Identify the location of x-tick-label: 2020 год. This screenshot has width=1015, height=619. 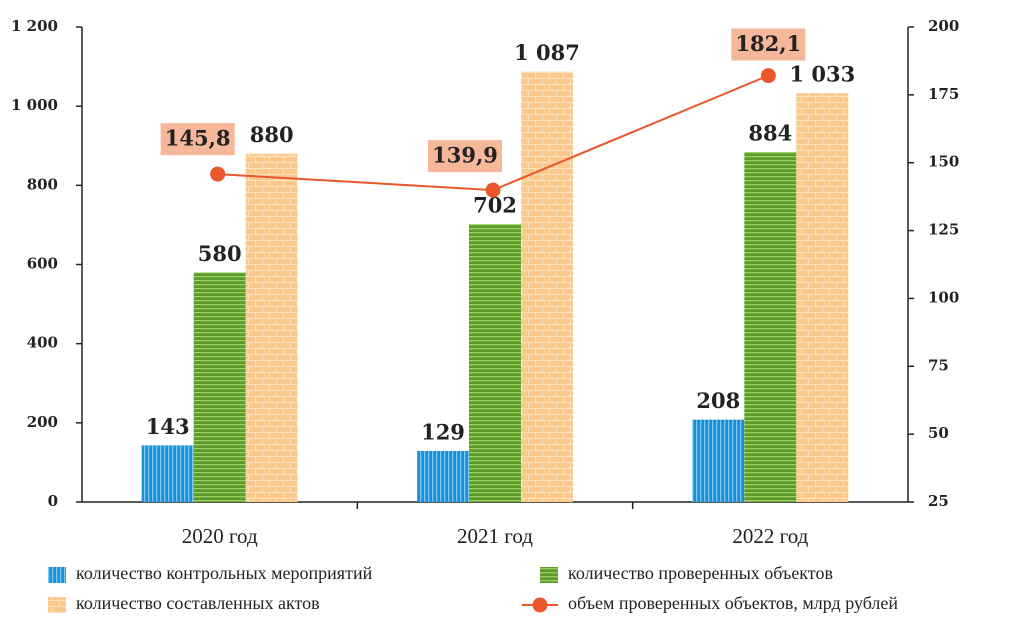
(220, 536).